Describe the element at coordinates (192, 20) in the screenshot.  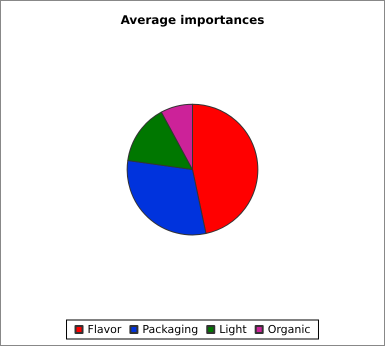
I see `chart-title: Average importances` at that location.